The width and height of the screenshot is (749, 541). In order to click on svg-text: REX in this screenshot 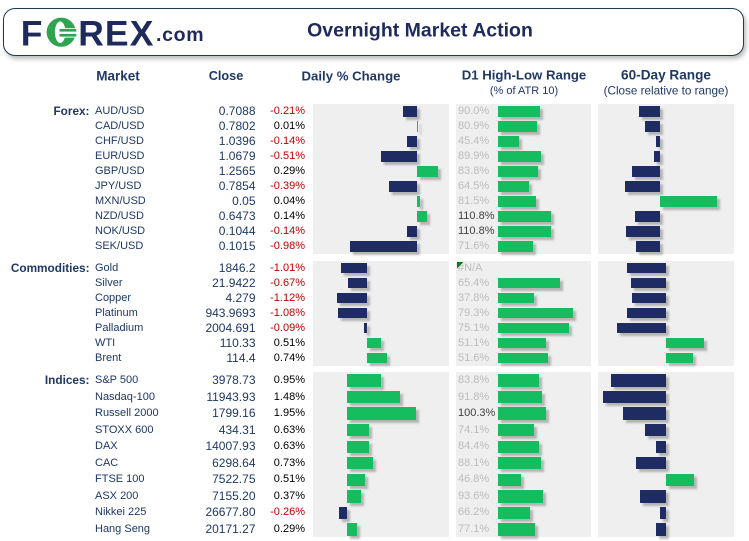, I will do `click(116, 33)`.